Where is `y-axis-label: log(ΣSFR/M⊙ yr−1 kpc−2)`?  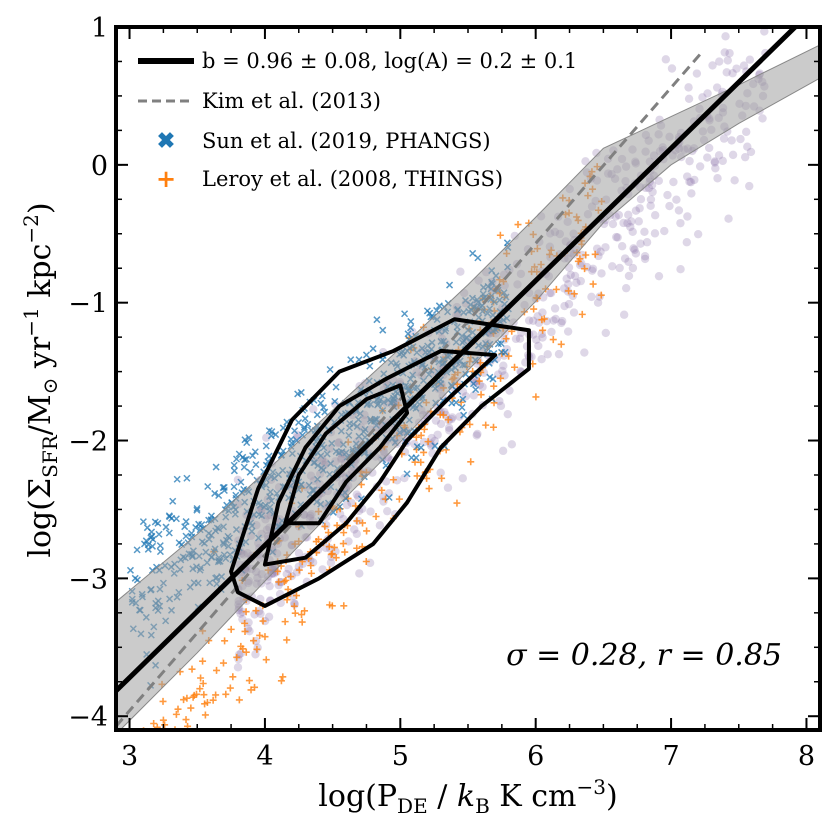 y-axis-label: log(ΣSFR/M⊙ yr−1 kpc−2) is located at coordinates (40, 379).